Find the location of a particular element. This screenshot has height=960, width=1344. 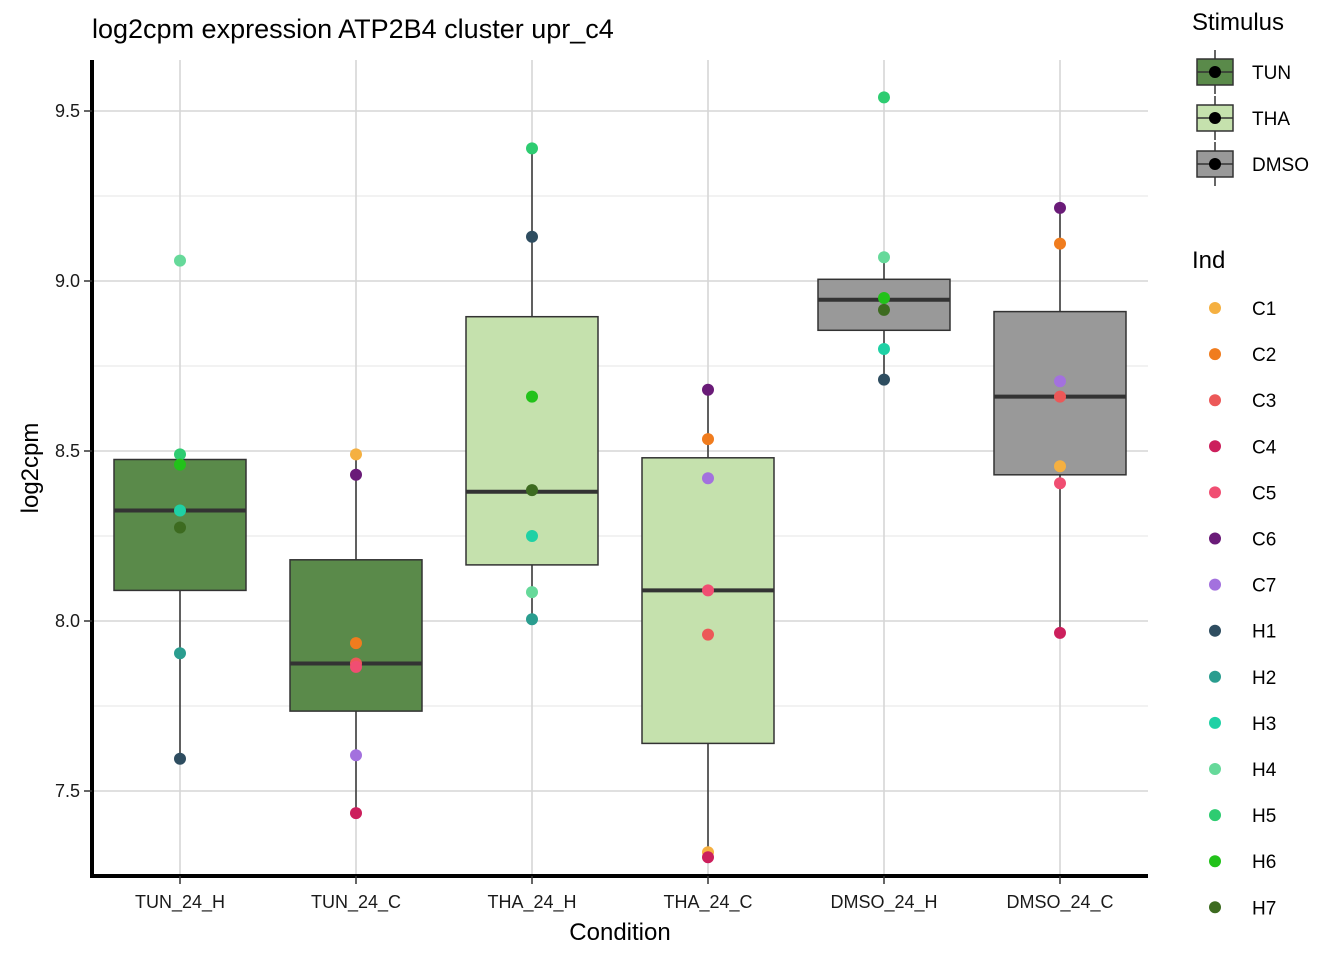

y-tick-label: 9.0 is located at coordinates (67, 281).